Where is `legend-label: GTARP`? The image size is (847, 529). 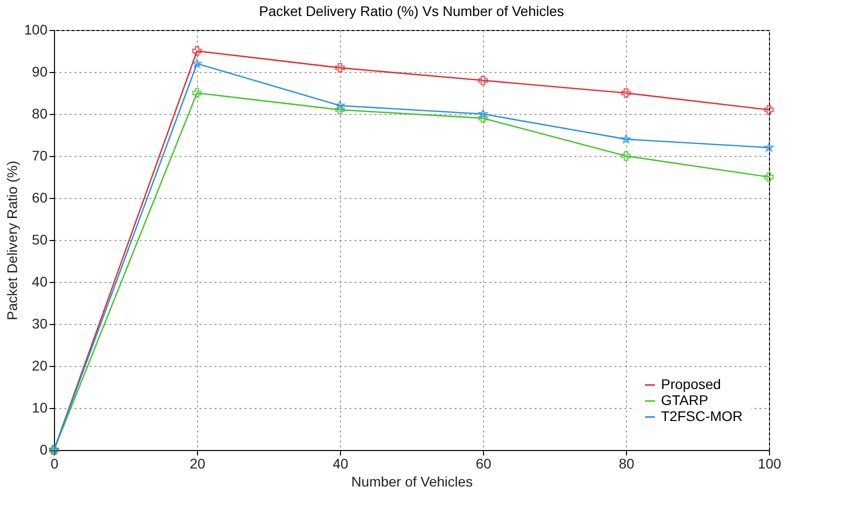
legend-label: GTARP is located at coordinates (684, 400).